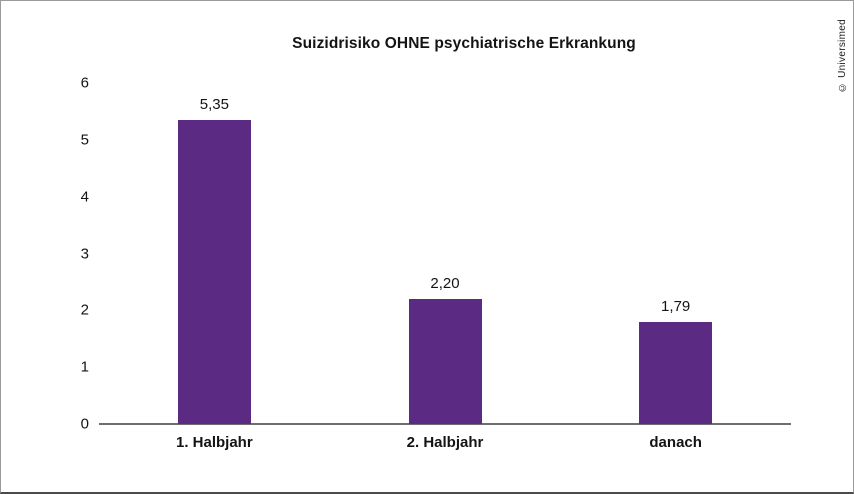  What do you see at coordinates (84, 367) in the screenshot?
I see `y-tick-label: 1` at bounding box center [84, 367].